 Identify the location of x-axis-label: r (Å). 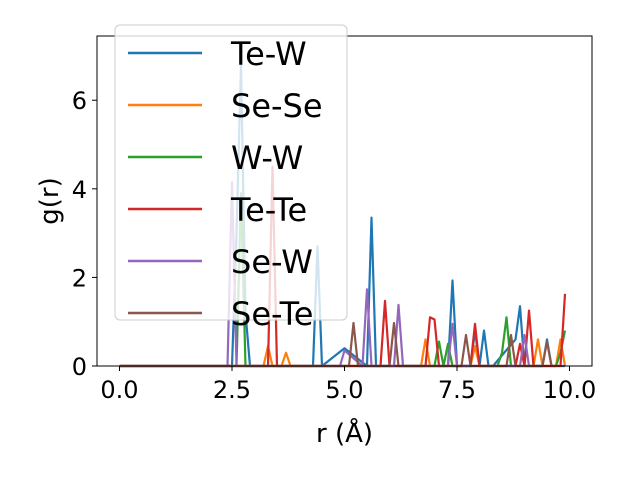
(344, 433).